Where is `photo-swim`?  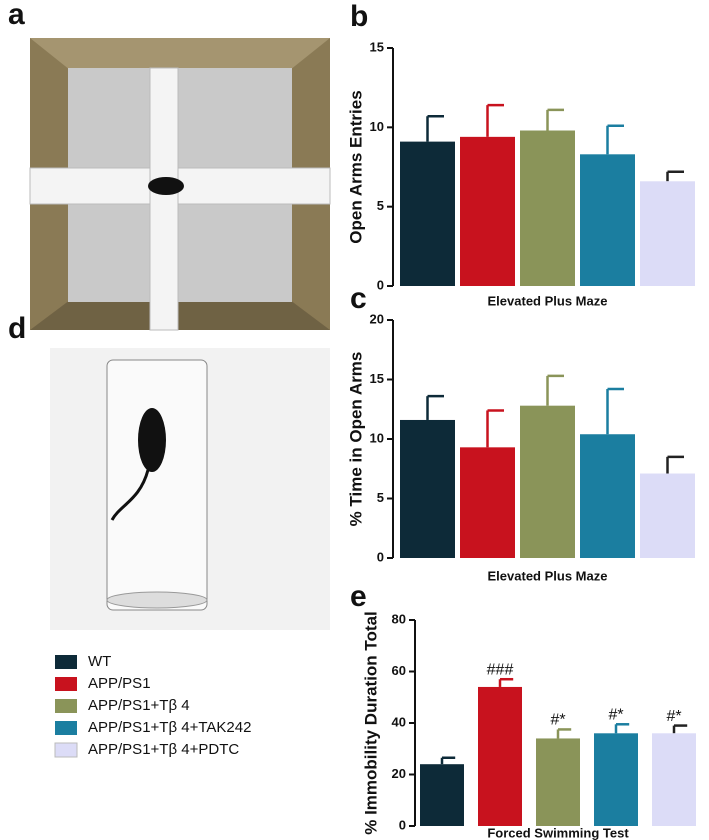 photo-swim is located at coordinates (190, 489).